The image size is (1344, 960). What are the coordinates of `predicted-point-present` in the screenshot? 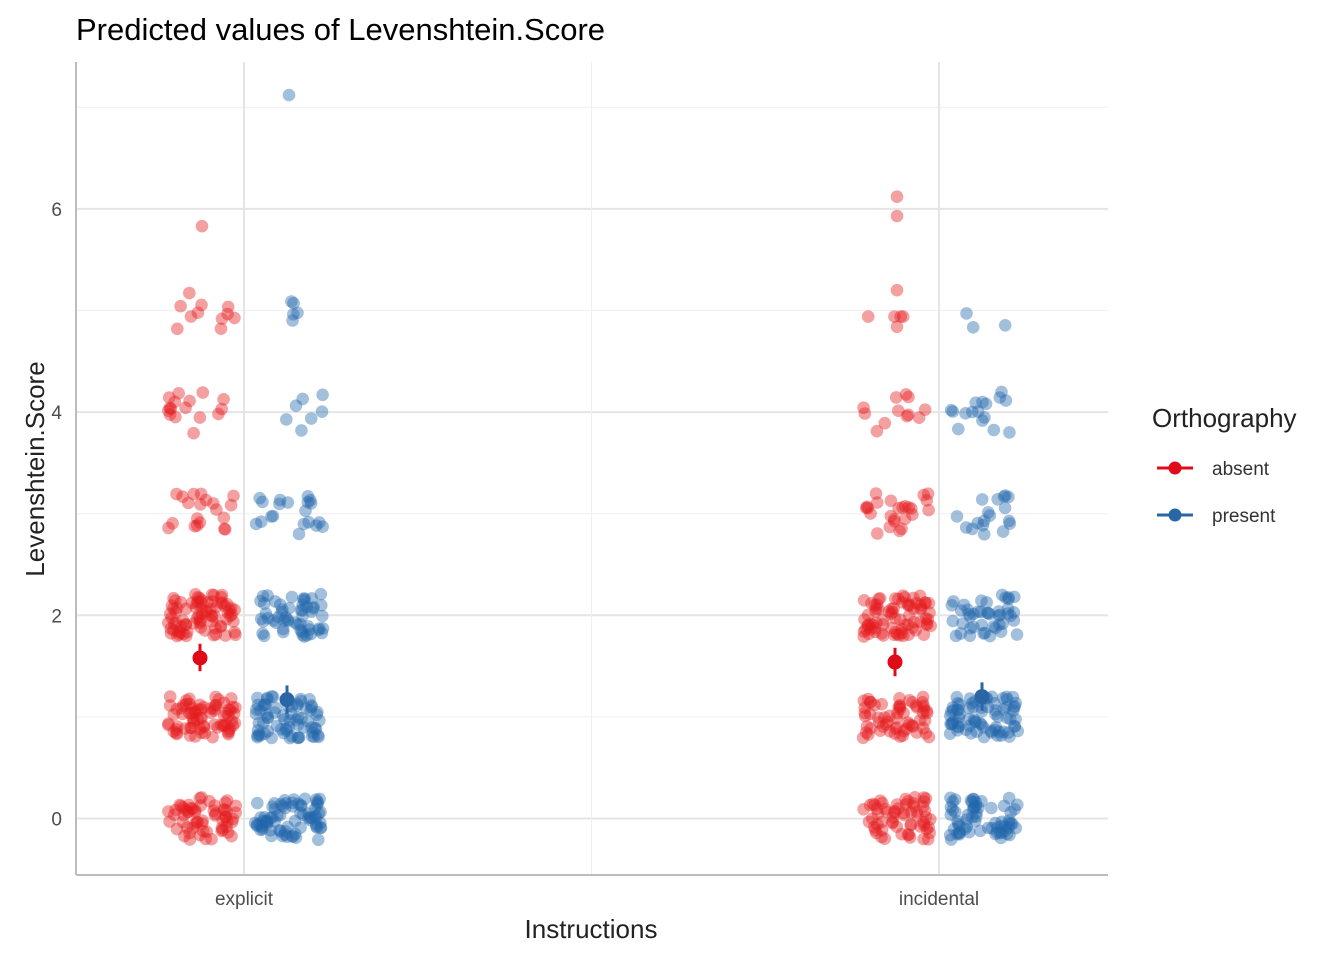 It's located at (982, 697).